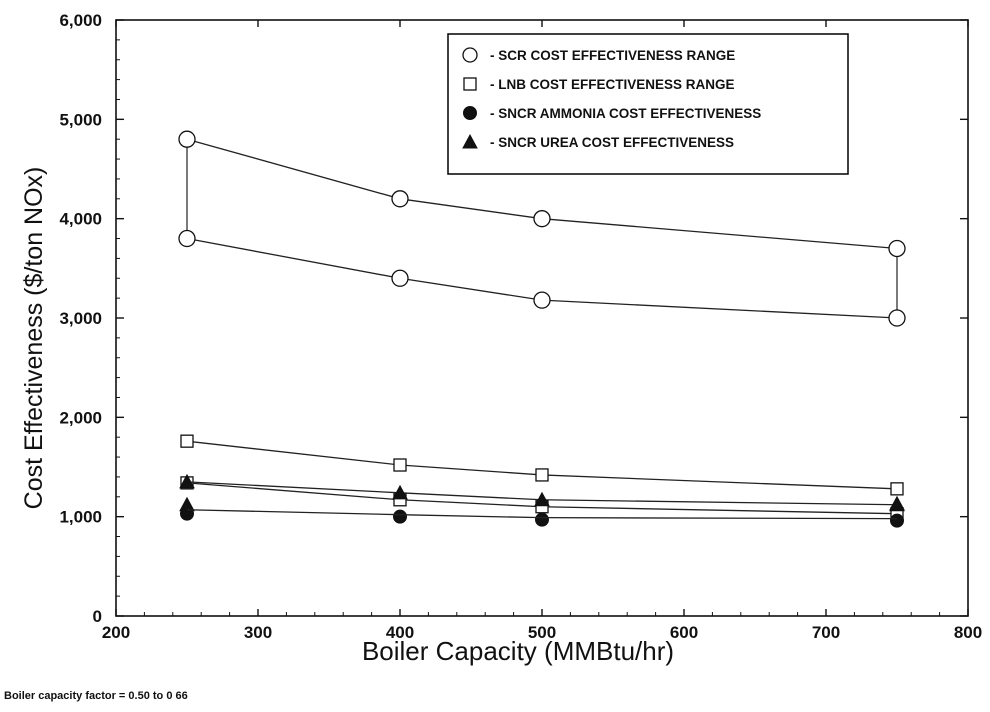 This screenshot has height=712, width=990. I want to click on legend-label: - LNB COST EFFECTIVENESS RANGE, so click(612, 84).